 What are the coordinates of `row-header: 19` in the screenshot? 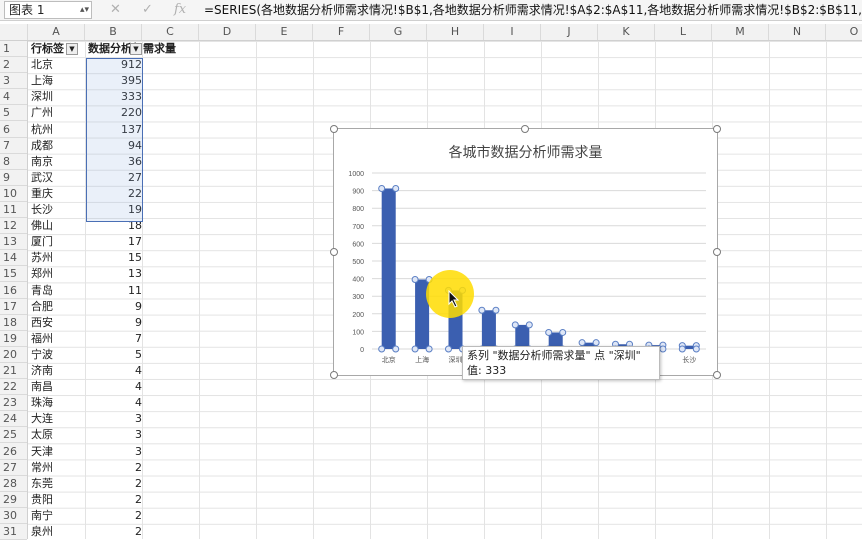 It's located at (13, 339).